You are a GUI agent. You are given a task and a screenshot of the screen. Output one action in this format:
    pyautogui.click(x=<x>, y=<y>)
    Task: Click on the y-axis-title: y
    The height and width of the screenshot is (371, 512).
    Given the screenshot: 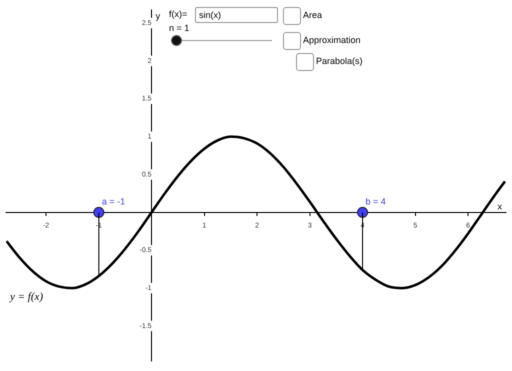 What is the action you would take?
    pyautogui.click(x=158, y=16)
    